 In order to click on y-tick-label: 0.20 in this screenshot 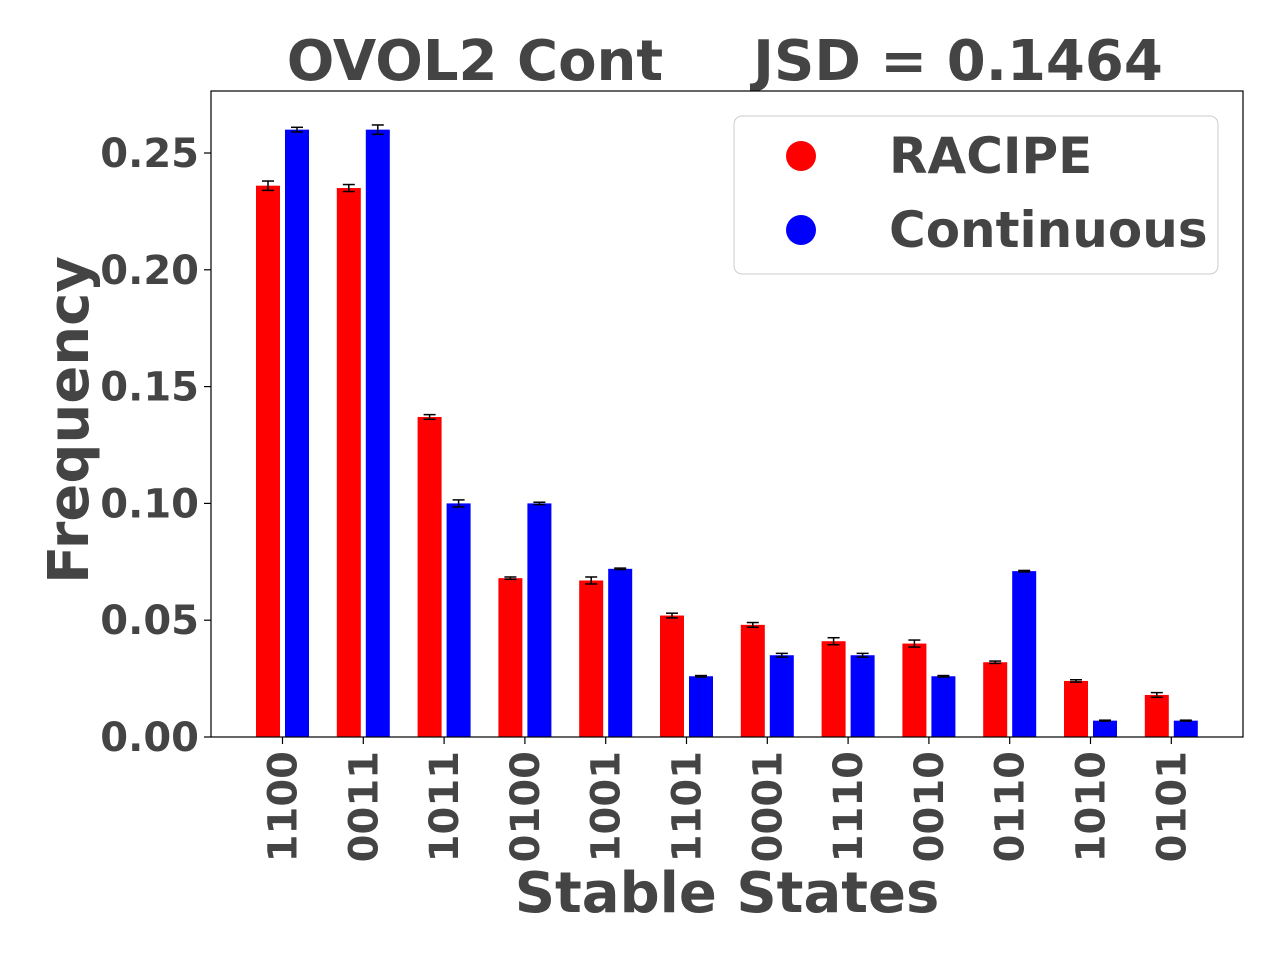, I will do `click(149, 271)`.